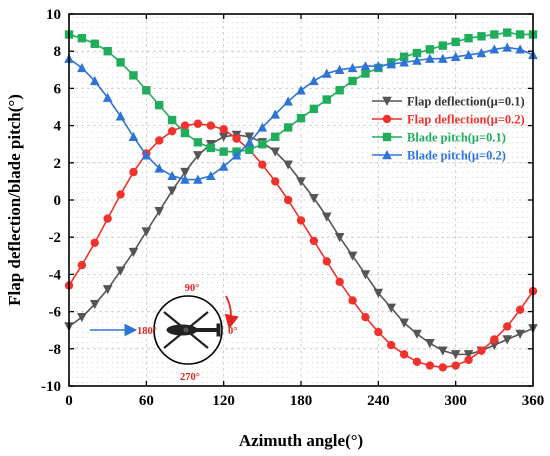 The image size is (550, 456). I want to click on y-tick-label: -2, so click(55, 238).